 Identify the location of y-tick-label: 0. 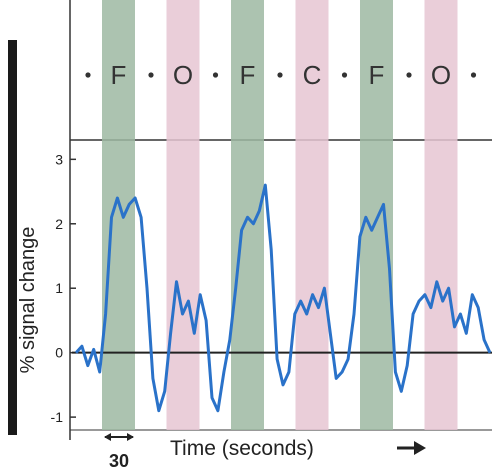
(59, 353).